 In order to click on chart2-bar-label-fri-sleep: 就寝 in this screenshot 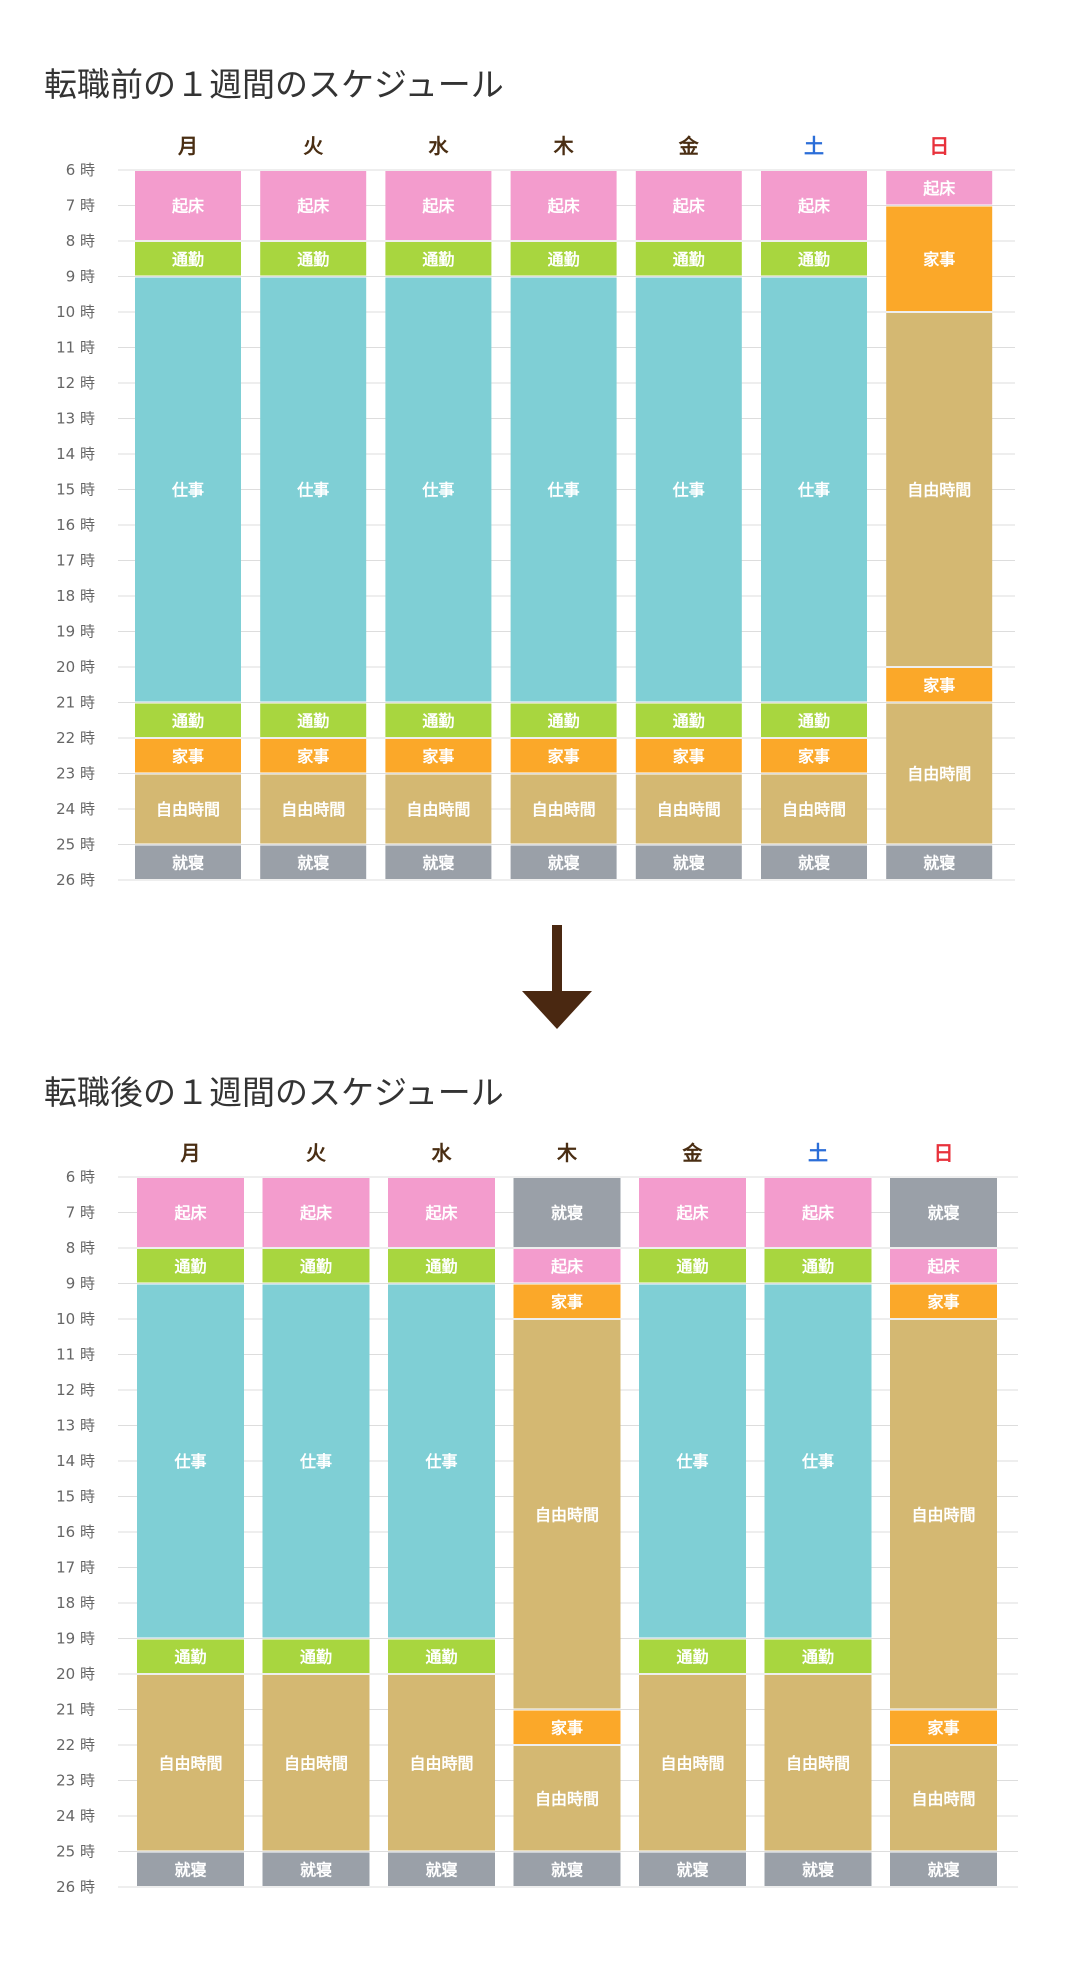, I will do `click(692, 1869)`.